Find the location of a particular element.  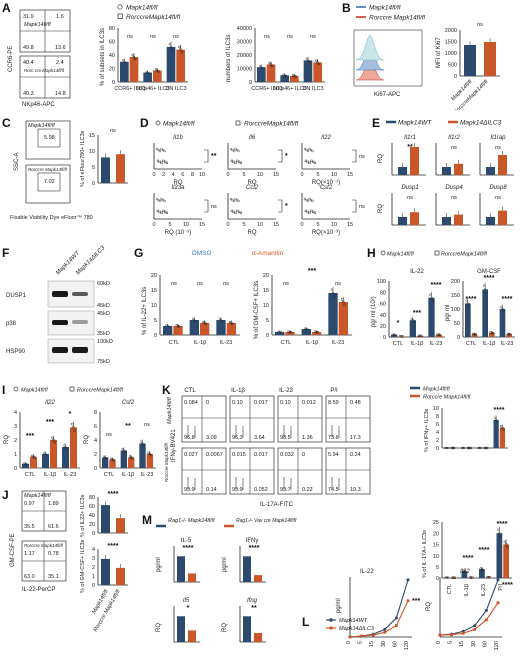

panel-label: D is located at coordinates (144, 123).